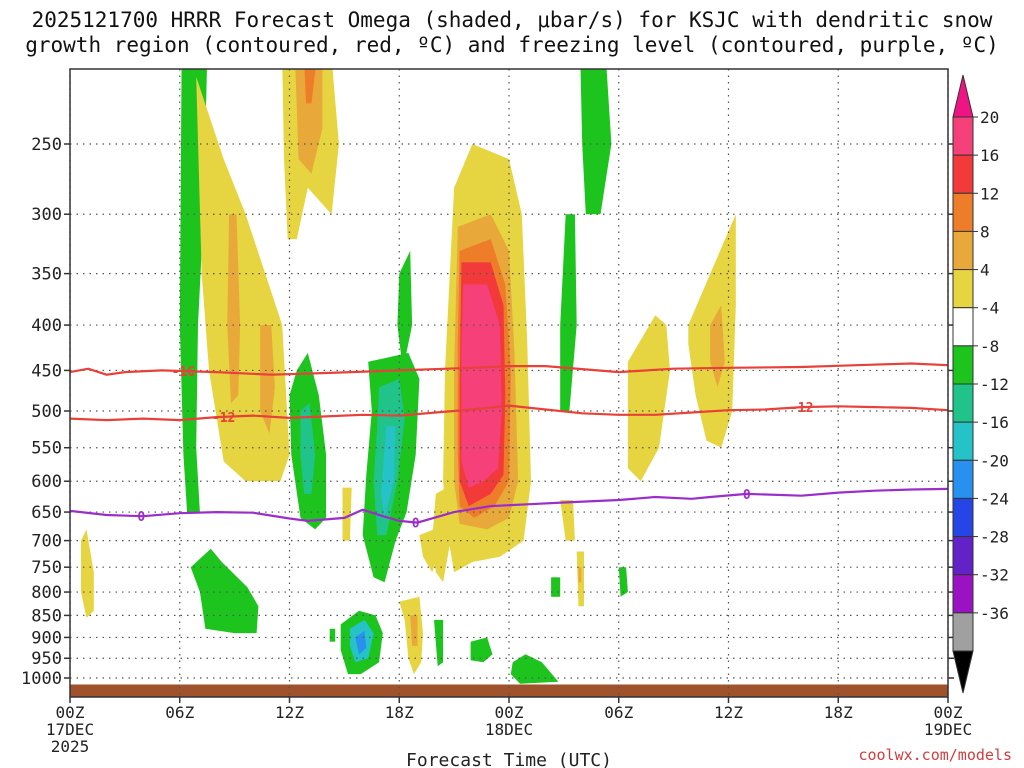  Describe the element at coordinates (223, 418) in the screenshot. I see `contour-label-1-1: -12` at that location.